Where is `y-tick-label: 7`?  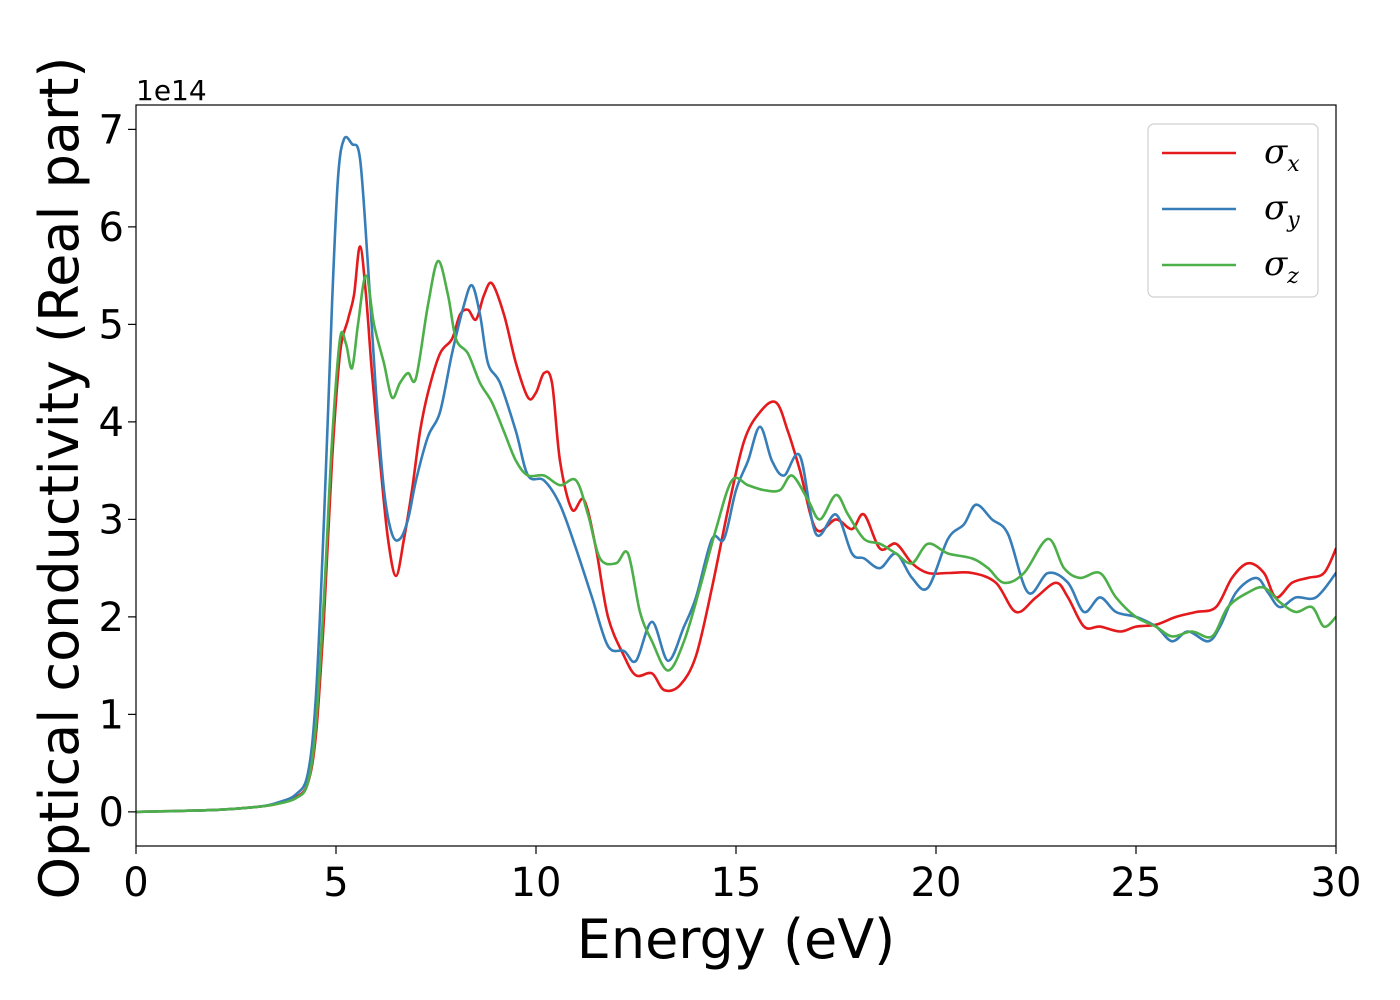 y-tick-label: 7 is located at coordinates (111, 130).